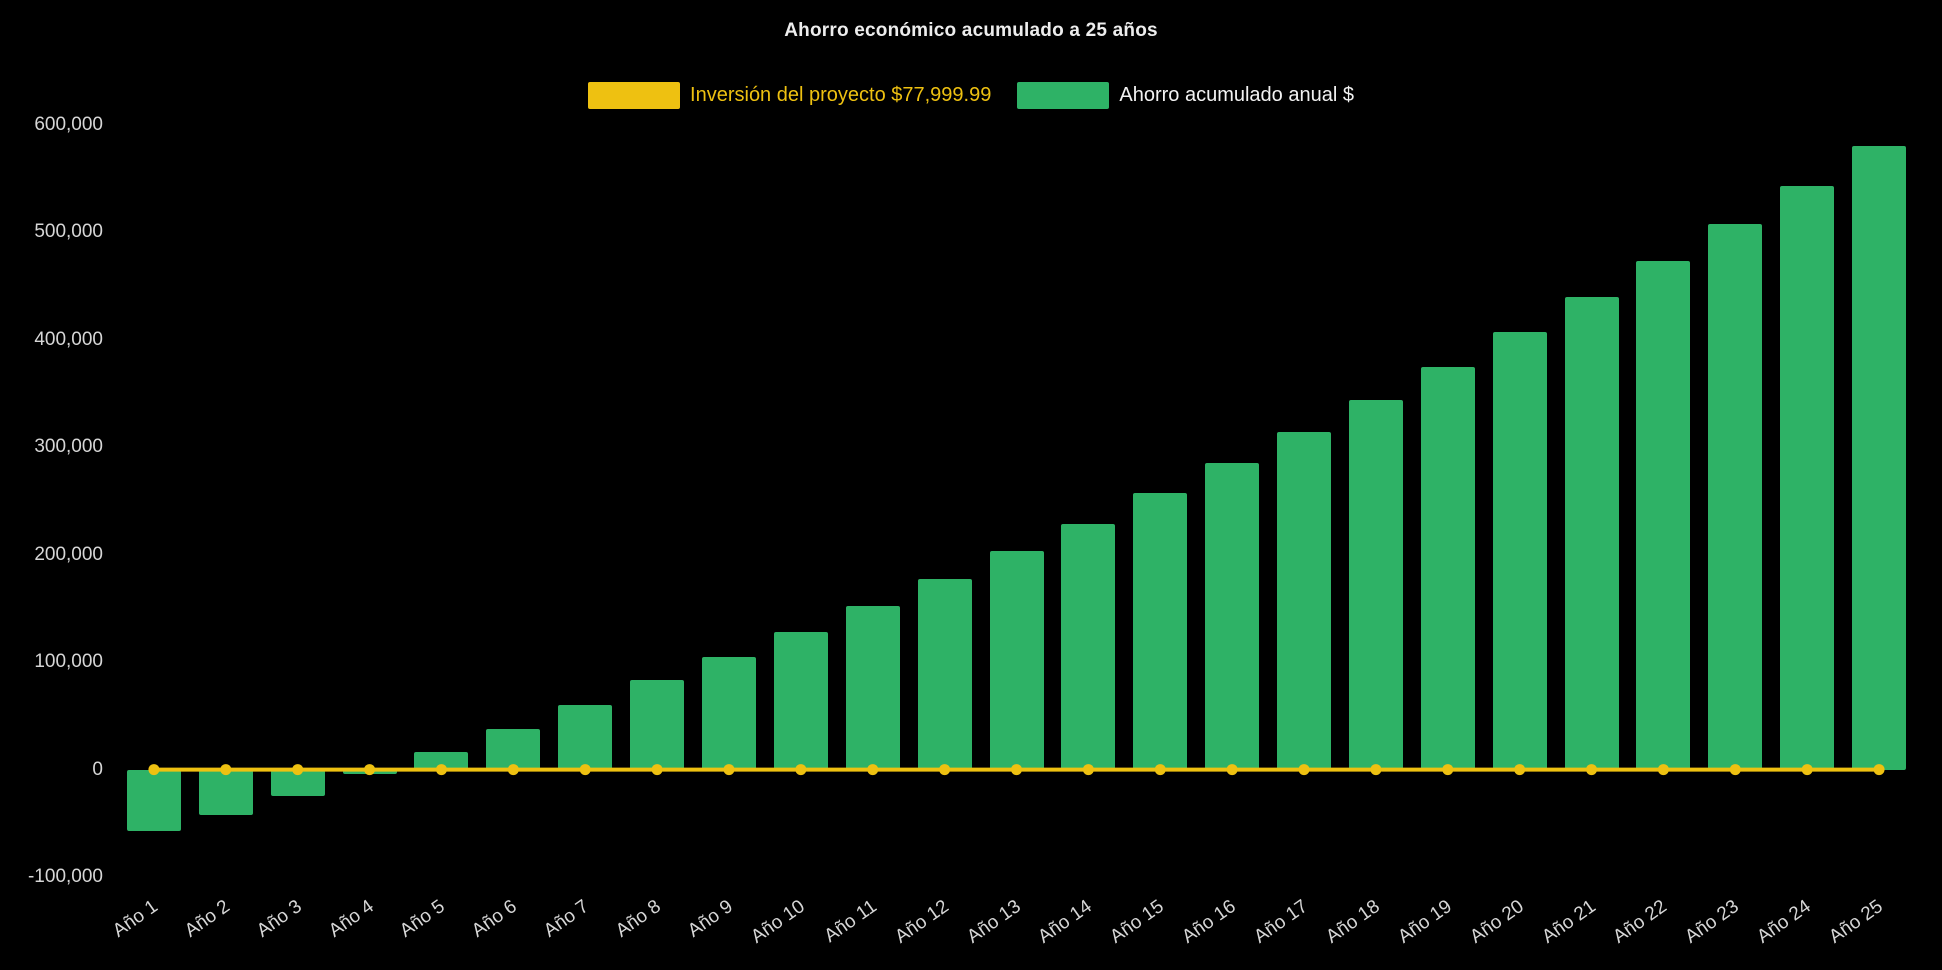 Image resolution: width=1942 pixels, height=970 pixels. What do you see at coordinates (585, 737) in the screenshot?
I see `bar-año-7` at bounding box center [585, 737].